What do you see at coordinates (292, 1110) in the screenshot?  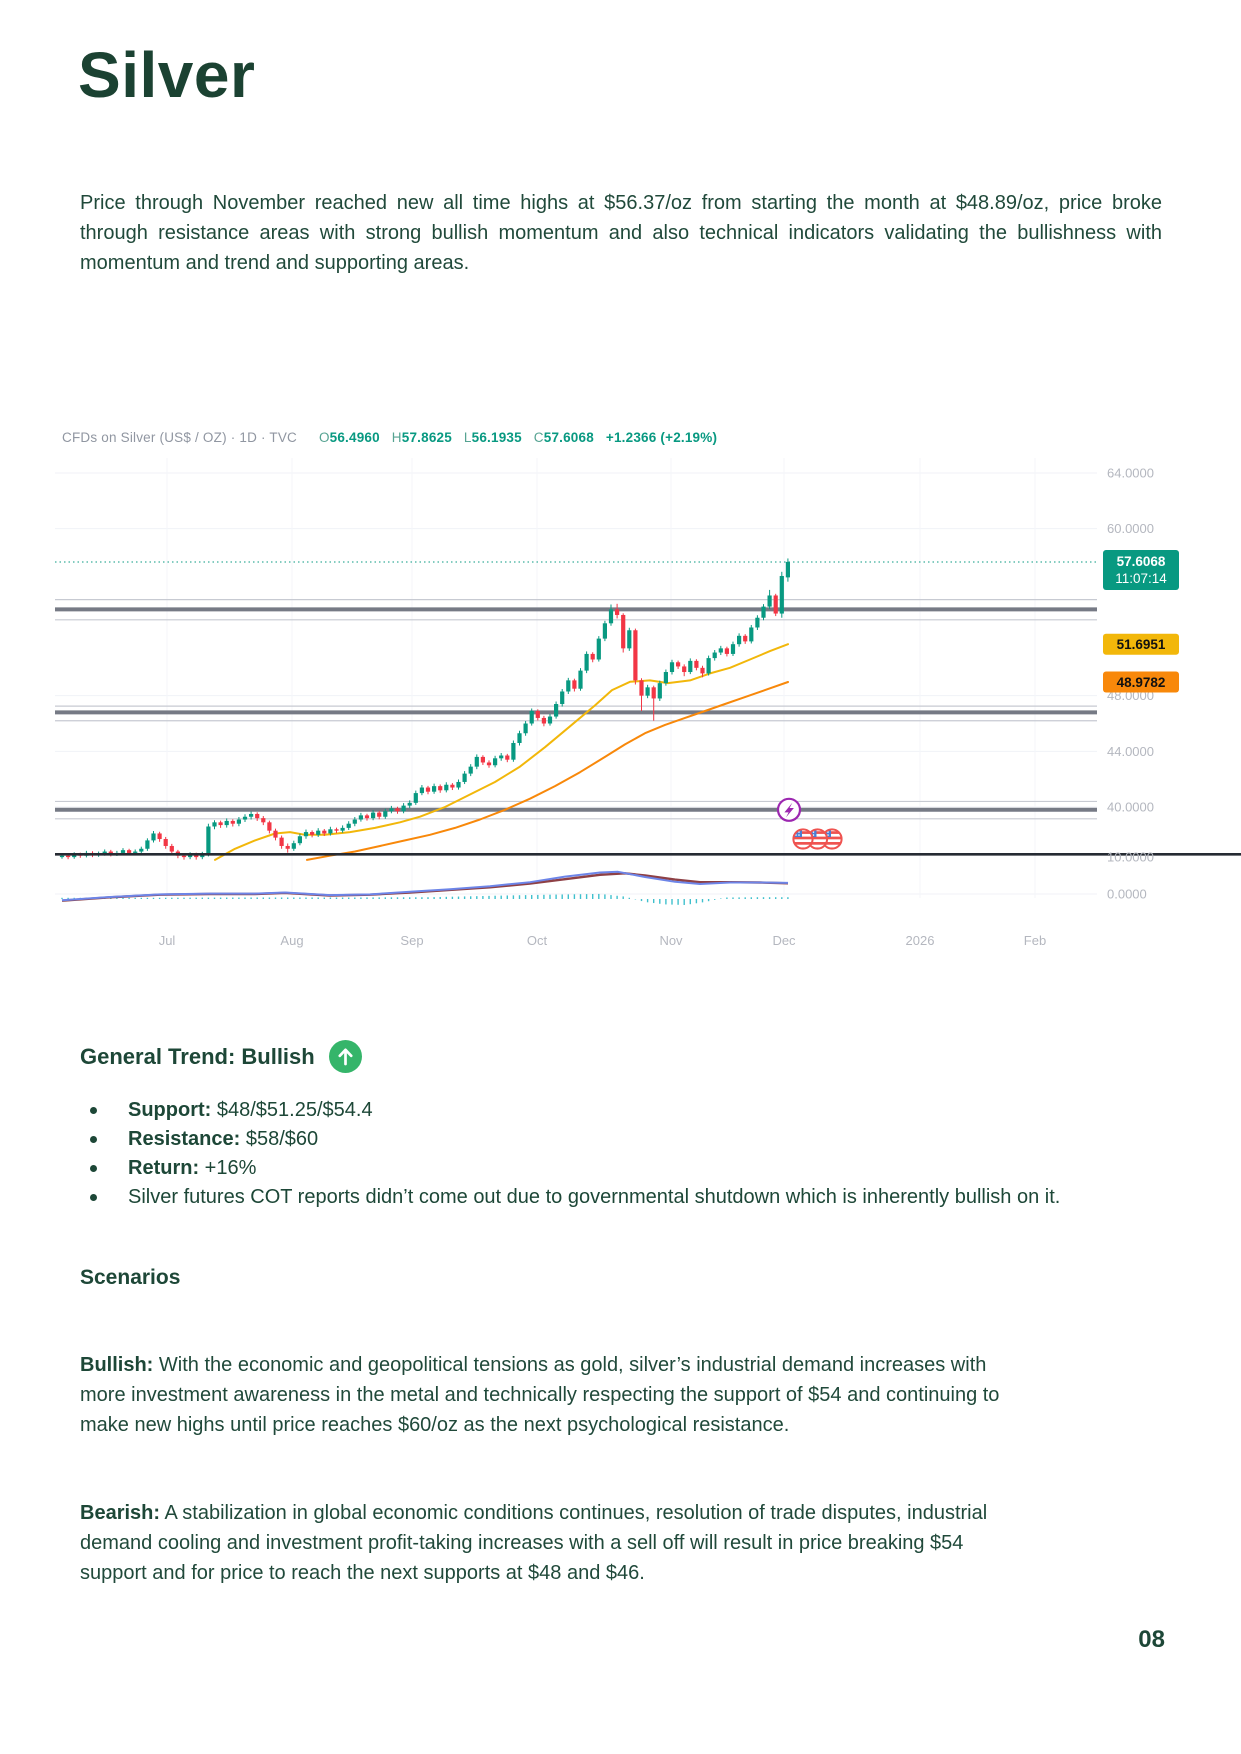 I see `support-value: $48/$51.25/$54.4` at bounding box center [292, 1110].